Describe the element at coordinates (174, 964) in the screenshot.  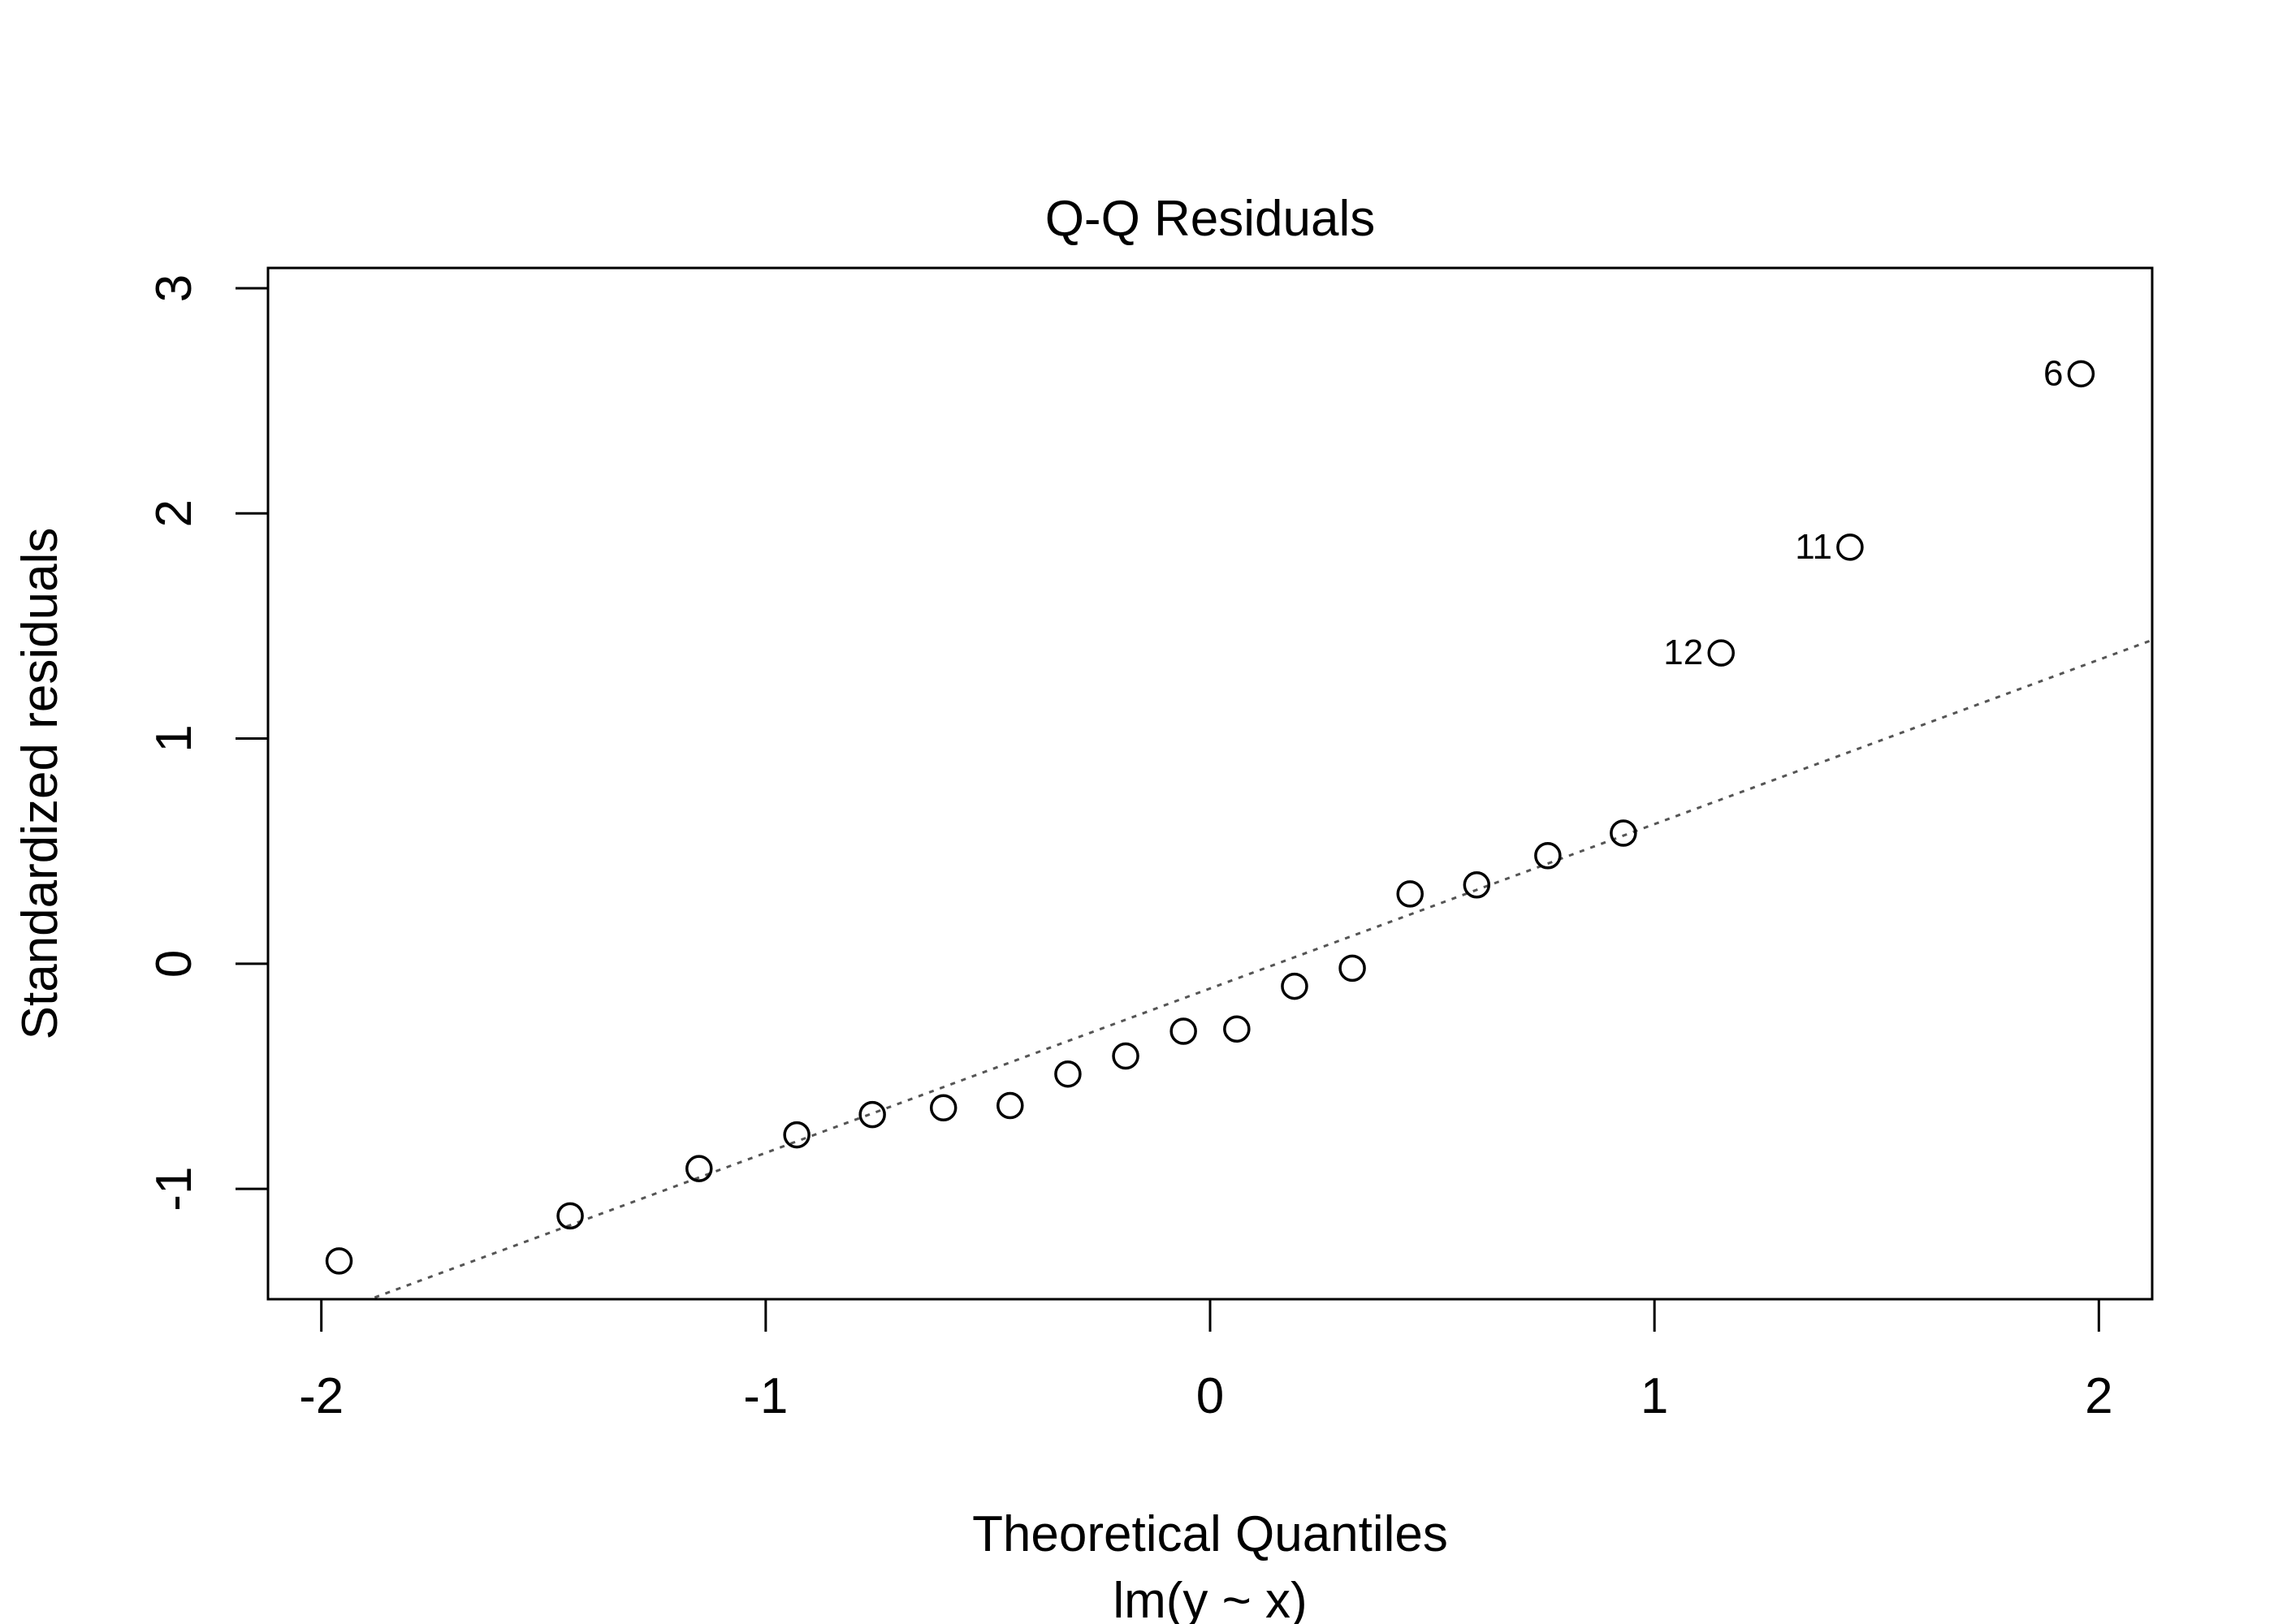
I see `y-tick-label: 0` at that location.